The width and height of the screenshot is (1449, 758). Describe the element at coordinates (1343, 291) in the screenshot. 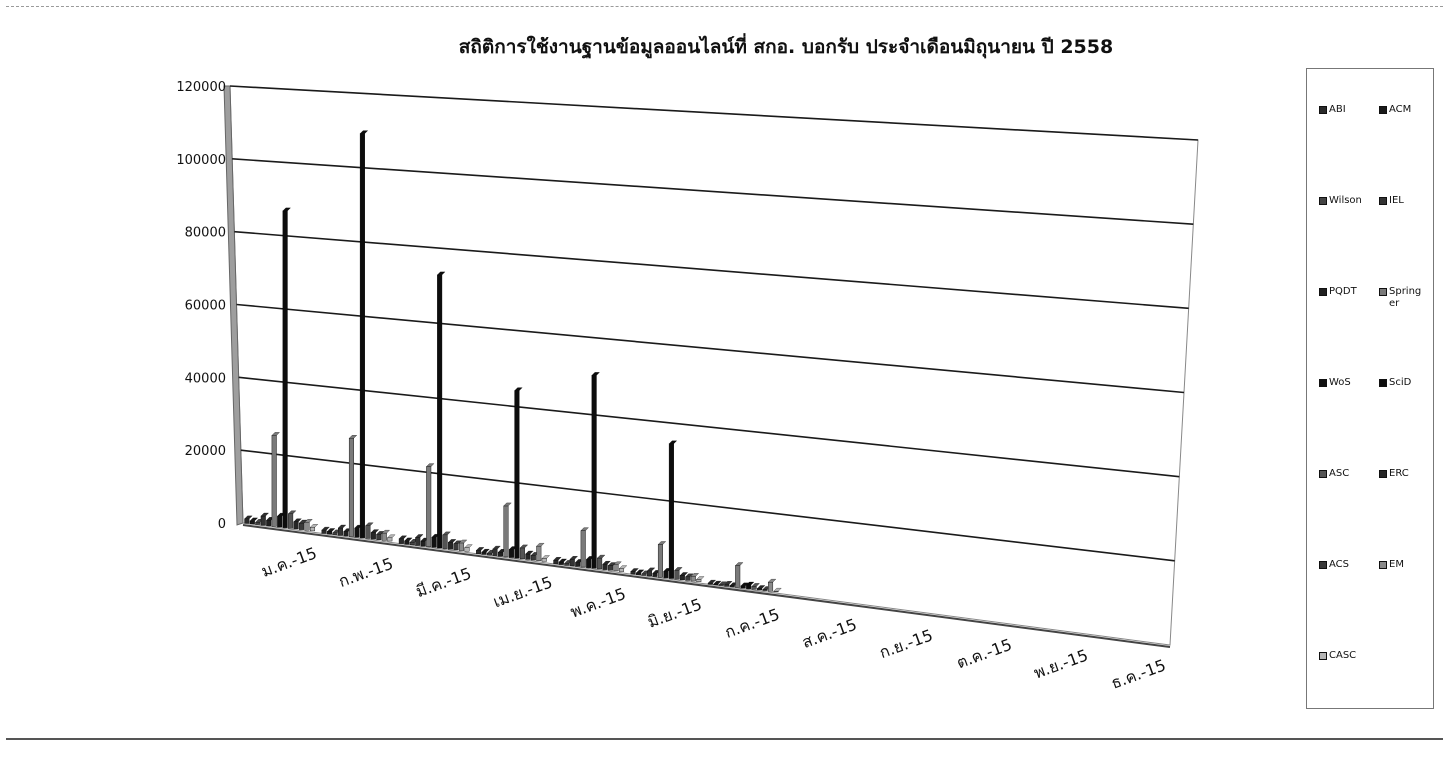

I see `legend-label: PQDT` at that location.